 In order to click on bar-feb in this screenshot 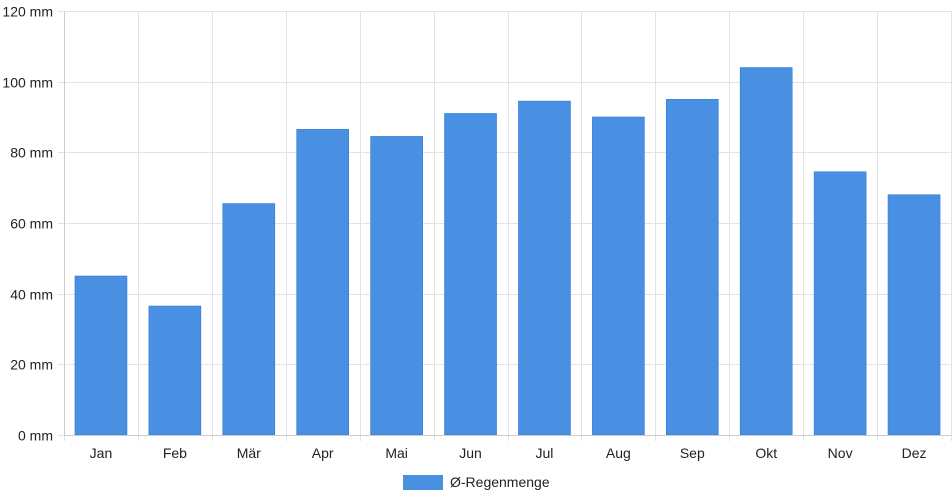, I will do `click(175, 370)`.